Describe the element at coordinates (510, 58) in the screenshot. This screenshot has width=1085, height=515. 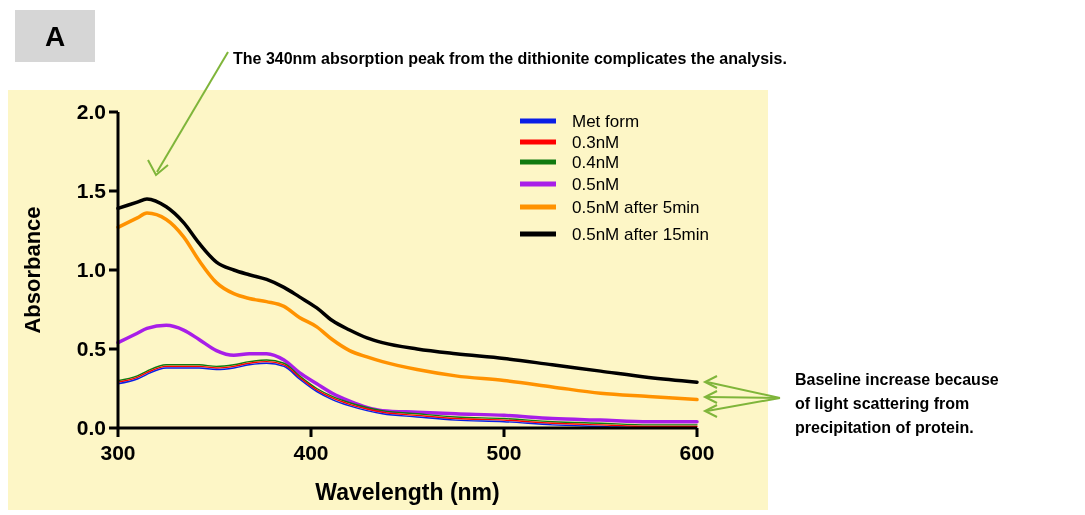
I see `text: The 340nm absorption peak from the dithionite complicates the analysis.` at that location.